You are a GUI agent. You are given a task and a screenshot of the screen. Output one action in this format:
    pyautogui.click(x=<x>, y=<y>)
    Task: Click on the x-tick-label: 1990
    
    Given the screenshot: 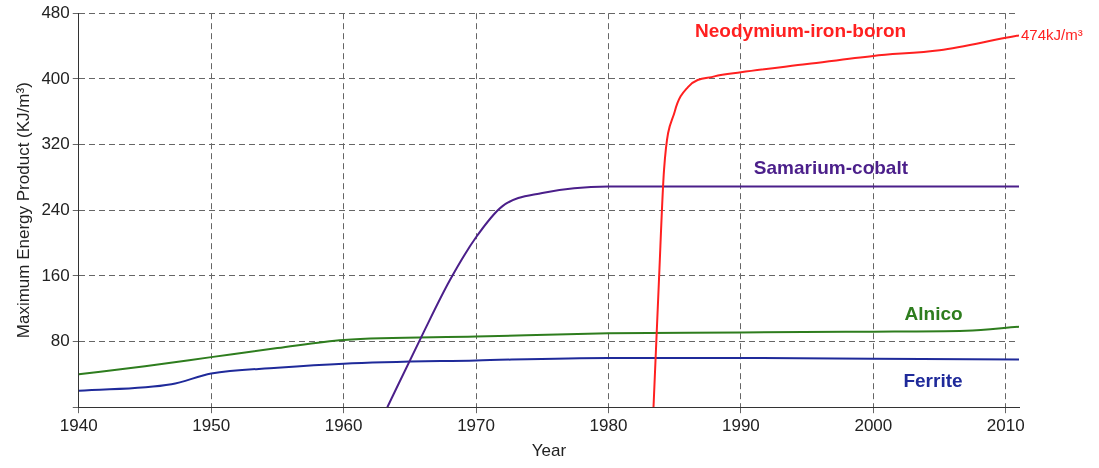 What is the action you would take?
    pyautogui.click(x=740, y=426)
    